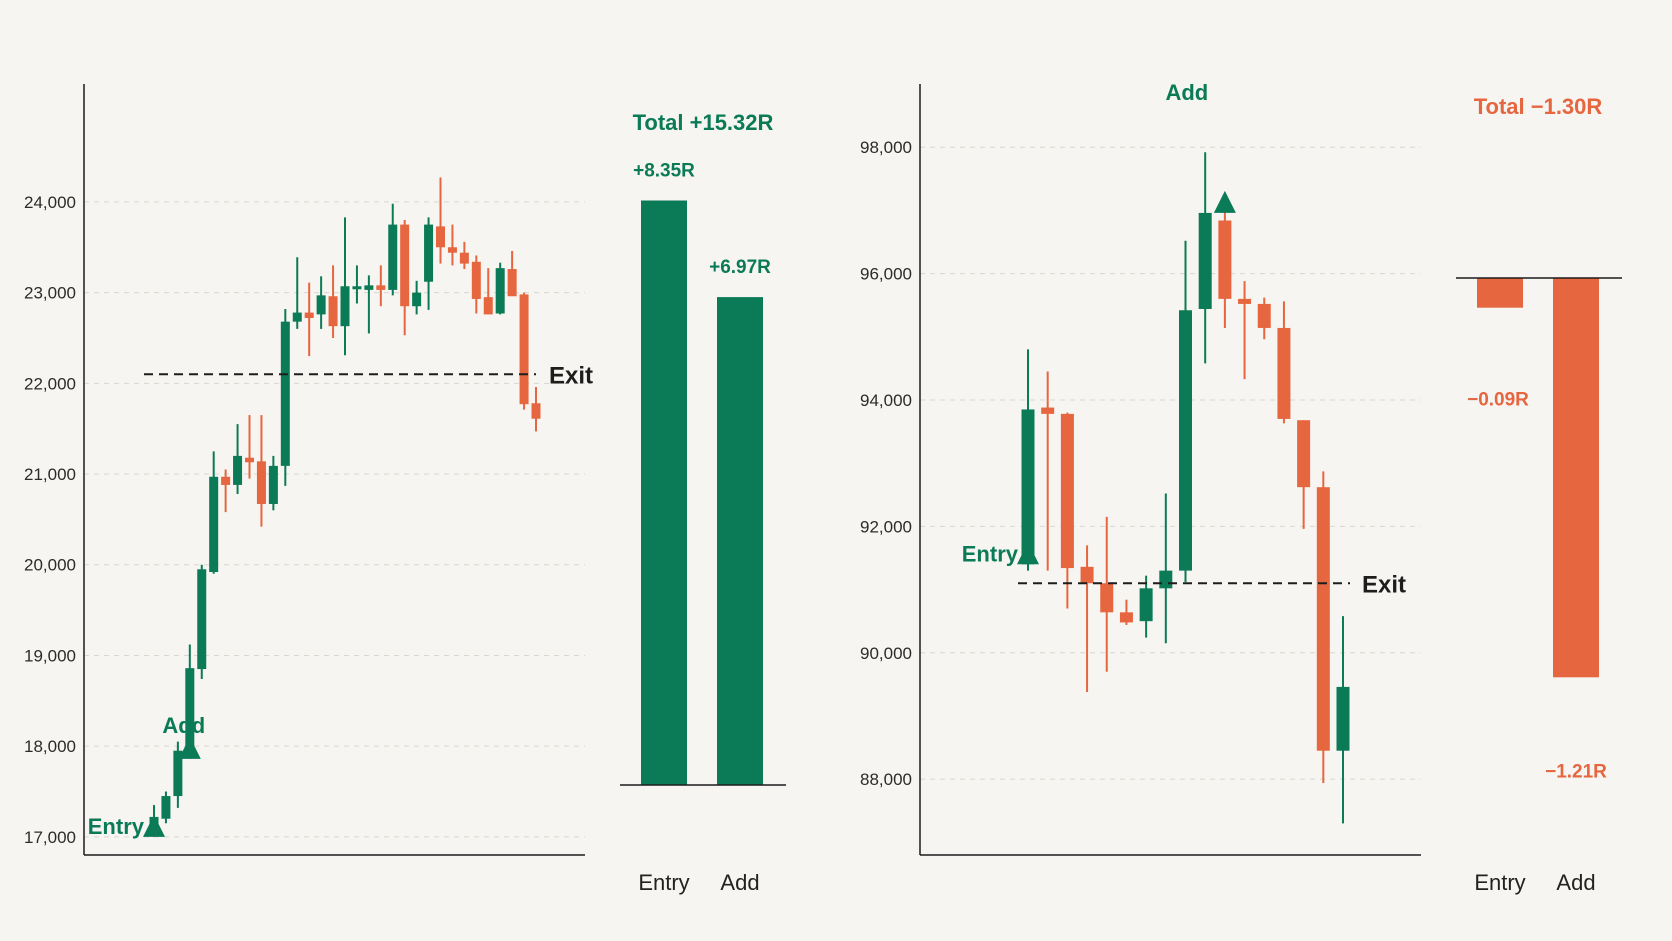  I want to click on bars1-value-label: +6.97R, so click(740, 267).